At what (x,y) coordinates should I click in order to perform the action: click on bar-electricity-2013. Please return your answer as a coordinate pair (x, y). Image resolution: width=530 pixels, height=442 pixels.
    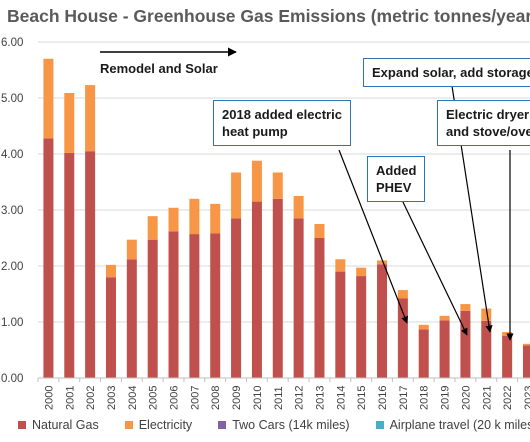
    Looking at the image, I should click on (319, 231).